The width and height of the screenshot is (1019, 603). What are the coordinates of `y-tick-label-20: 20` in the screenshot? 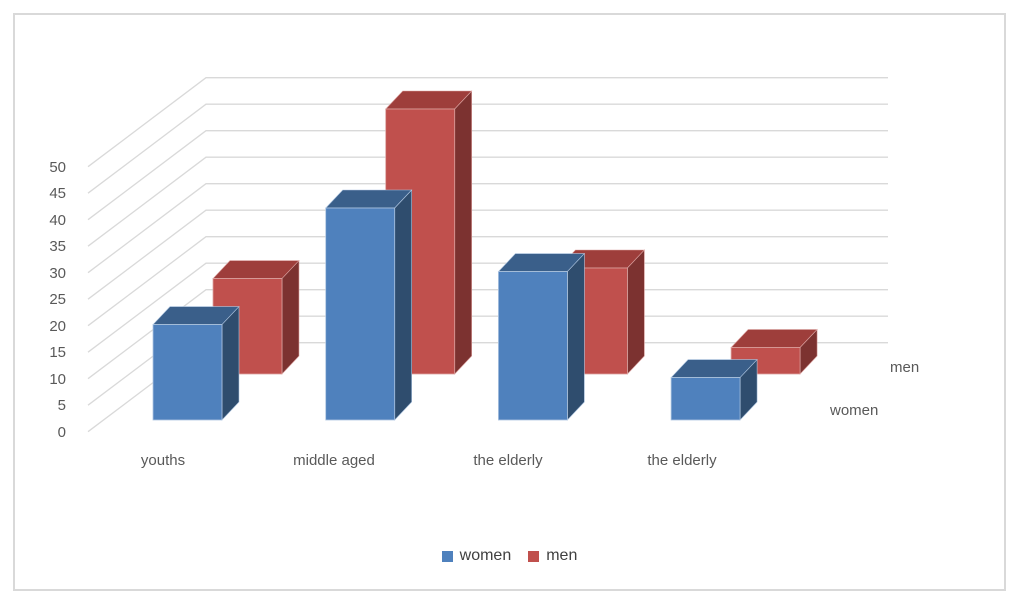 It's located at (57, 326).